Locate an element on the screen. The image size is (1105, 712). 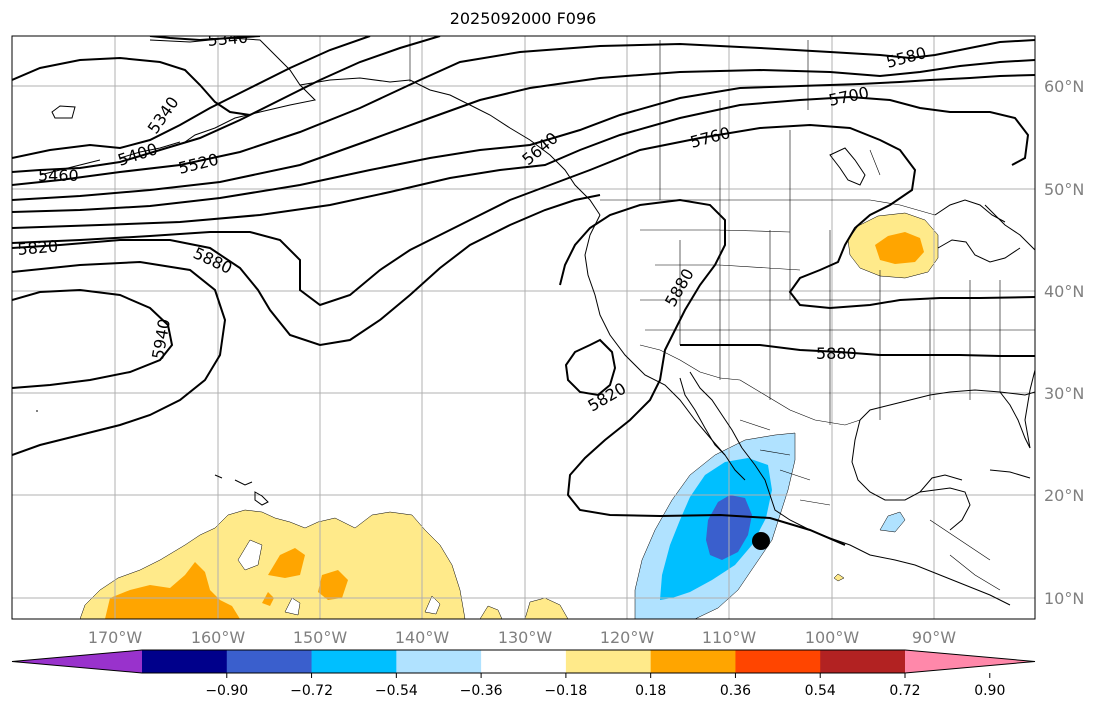
lon-label-150w: 150°W is located at coordinates (320, 637).